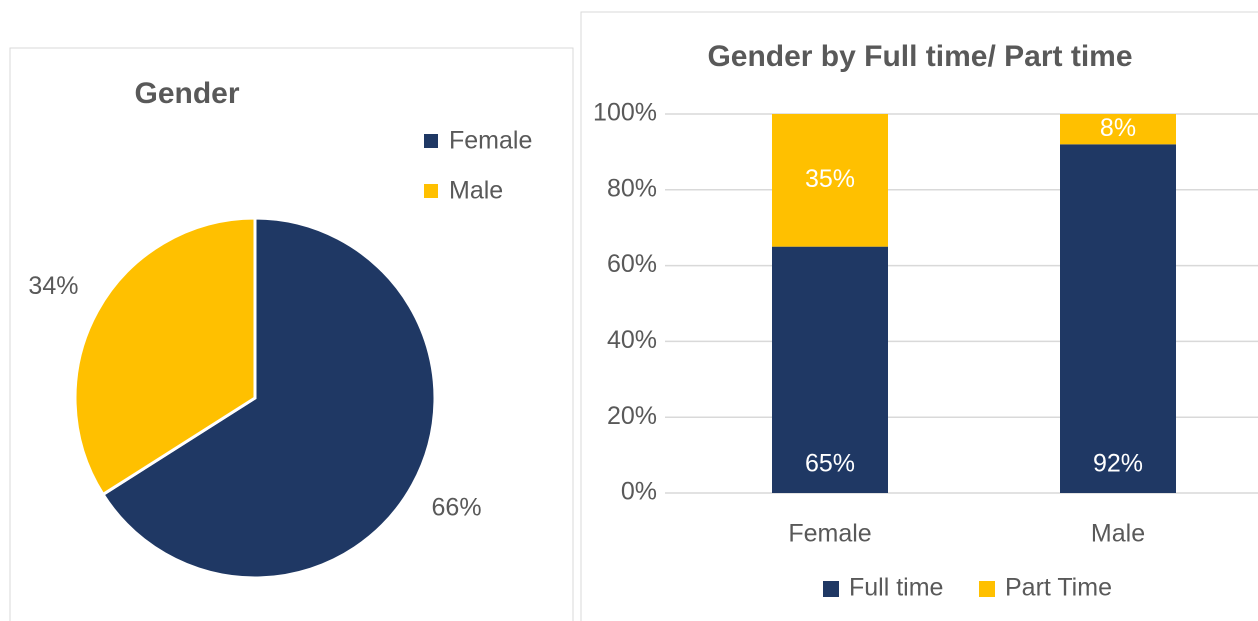 The height and width of the screenshot is (621, 1258). I want to click on pie-title: Gender, so click(186, 93).